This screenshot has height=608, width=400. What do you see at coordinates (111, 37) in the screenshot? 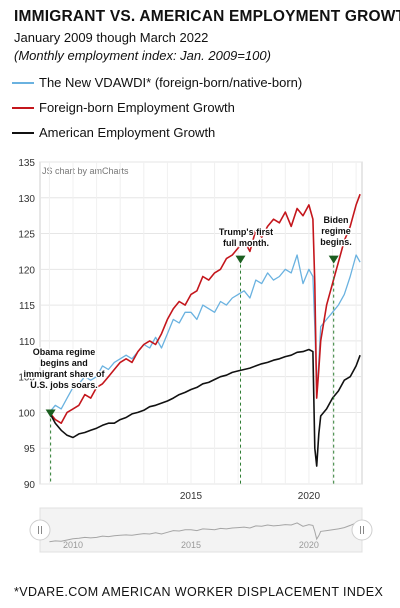
I see `date-range-subtitle: January 2009 though March 2022` at bounding box center [111, 37].